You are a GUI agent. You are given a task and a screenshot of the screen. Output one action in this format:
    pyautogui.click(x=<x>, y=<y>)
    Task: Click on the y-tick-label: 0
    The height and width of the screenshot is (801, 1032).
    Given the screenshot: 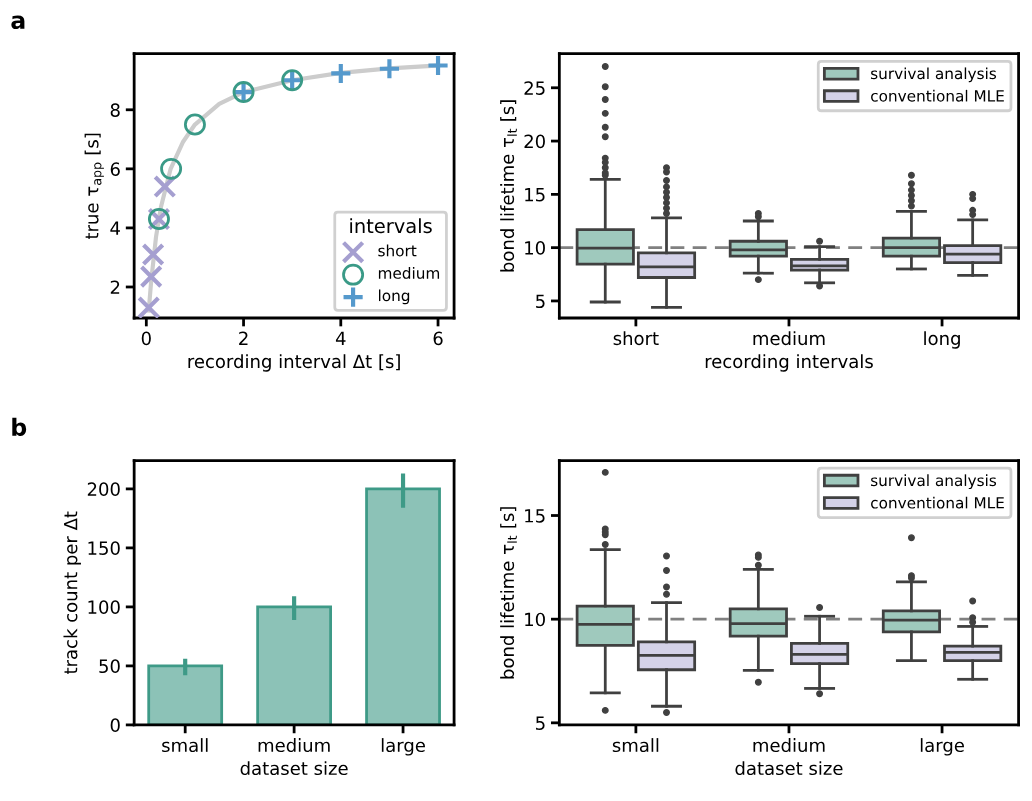 What is the action you would take?
    pyautogui.click(x=115, y=725)
    